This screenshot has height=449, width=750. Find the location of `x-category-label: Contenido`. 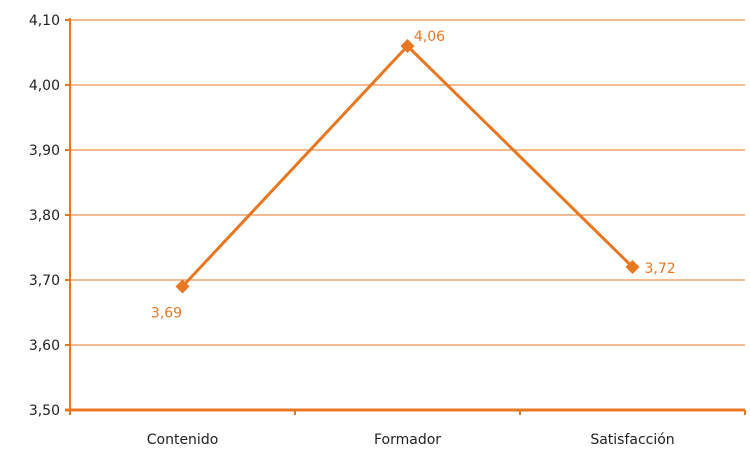

x-category-label: Contenido is located at coordinates (183, 440).